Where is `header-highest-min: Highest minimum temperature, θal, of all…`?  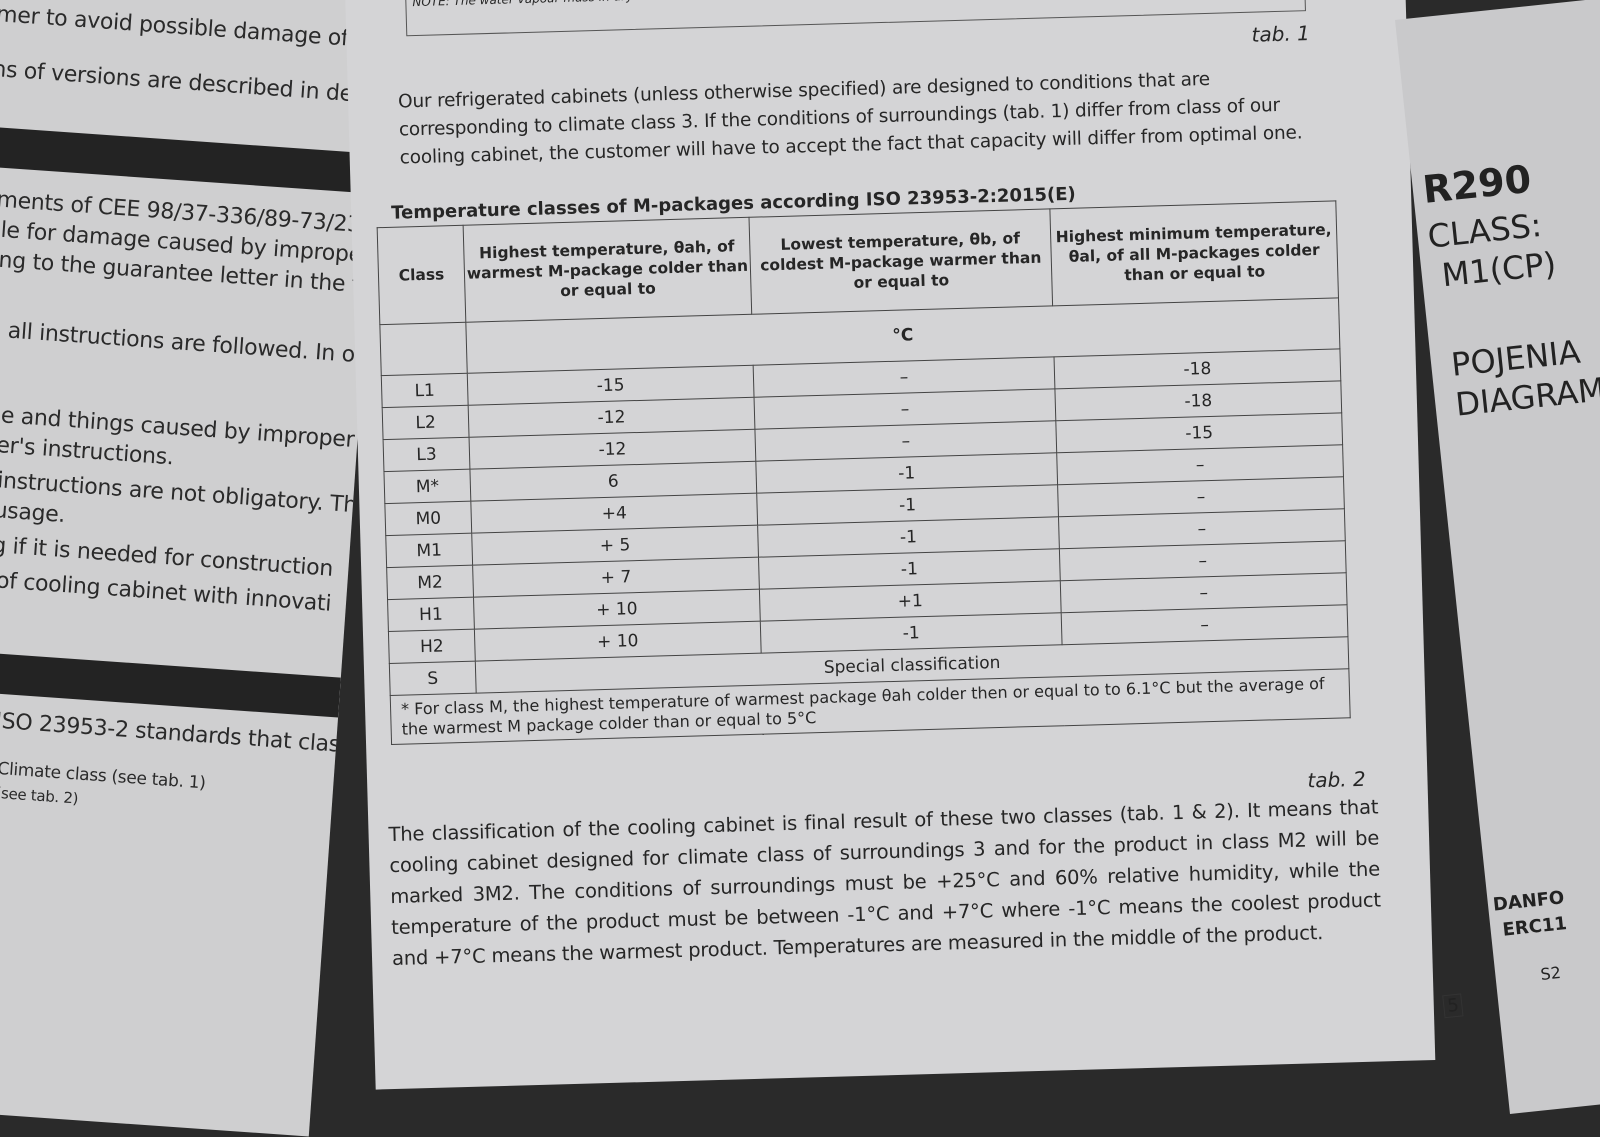 header-highest-min: Highest minimum temperature, θal, of all… is located at coordinates (1194, 253).